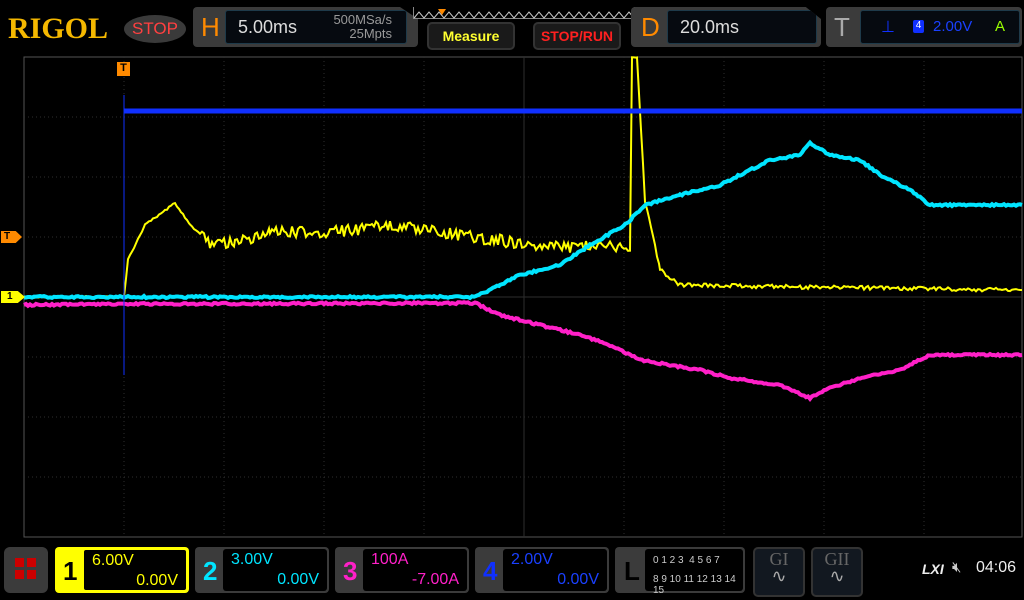 The image size is (1024, 600). I want to click on channel-1-box: 1 6.00V 0.00V, so click(122, 570).